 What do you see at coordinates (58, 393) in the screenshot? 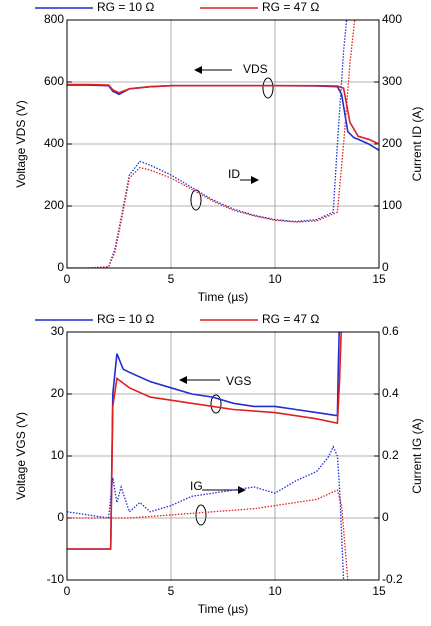
I see `y-tick-label: 20` at bounding box center [58, 393].